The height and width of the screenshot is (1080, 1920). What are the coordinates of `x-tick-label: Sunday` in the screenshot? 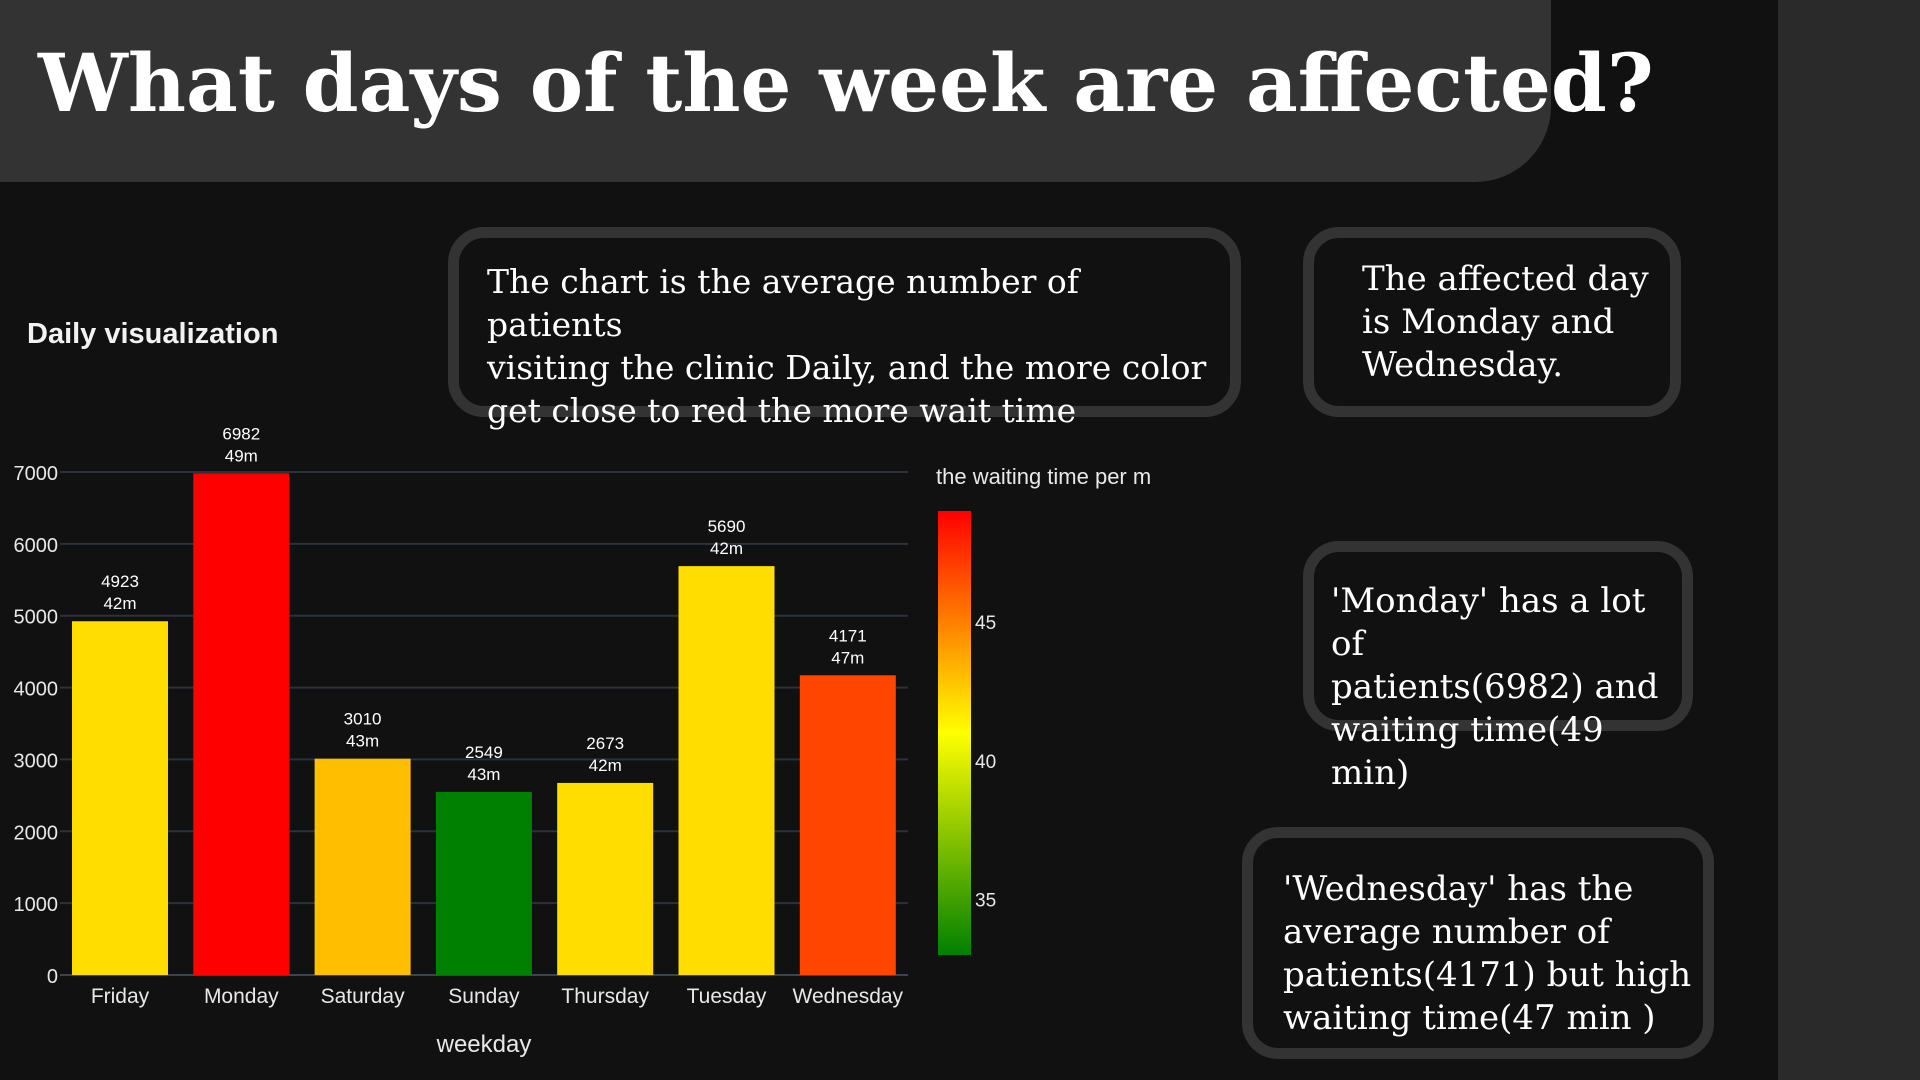 It's located at (484, 996).